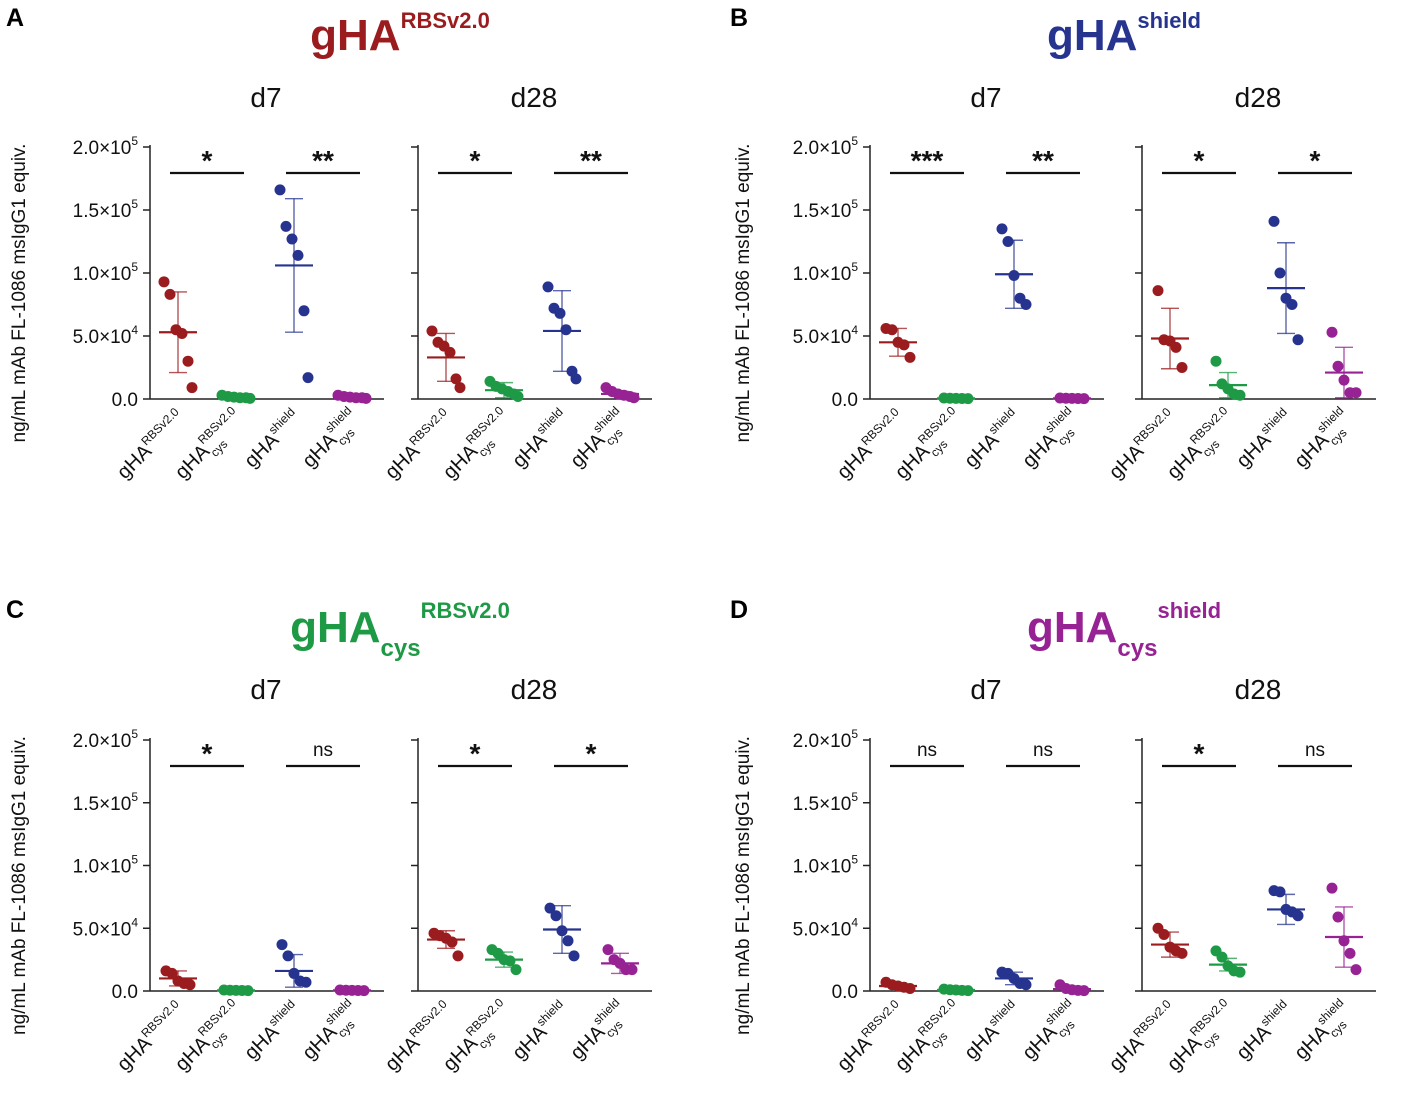 The image size is (1404, 1109). I want to click on subplot-title-d7: d7, so click(265, 97).